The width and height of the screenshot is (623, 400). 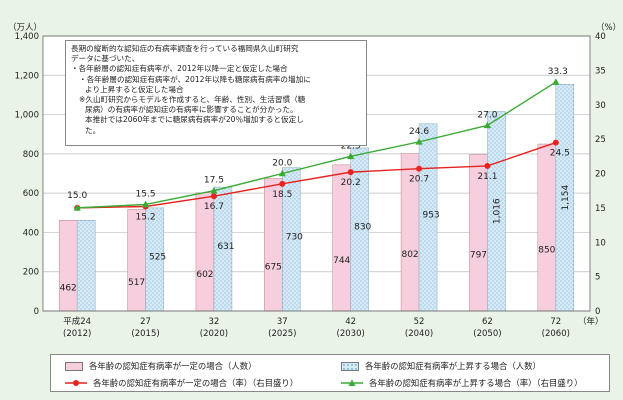 I want to click on y-right-tick-label: 30, so click(x=600, y=106).